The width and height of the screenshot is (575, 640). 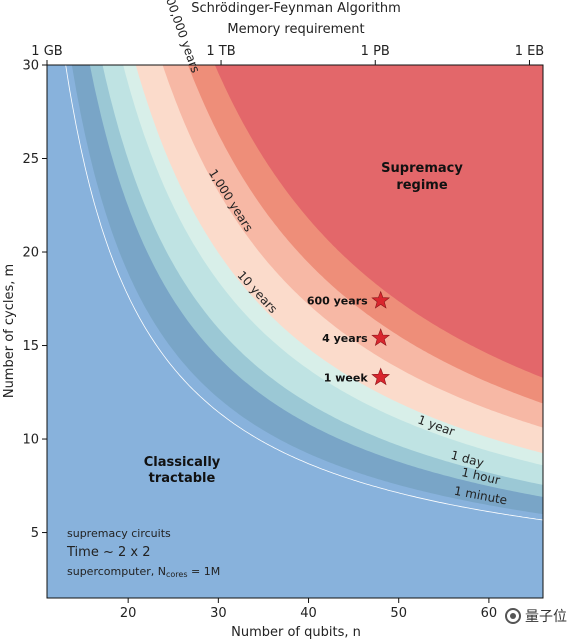 I want to click on region-label-classical-2: tractable, so click(x=182, y=478).